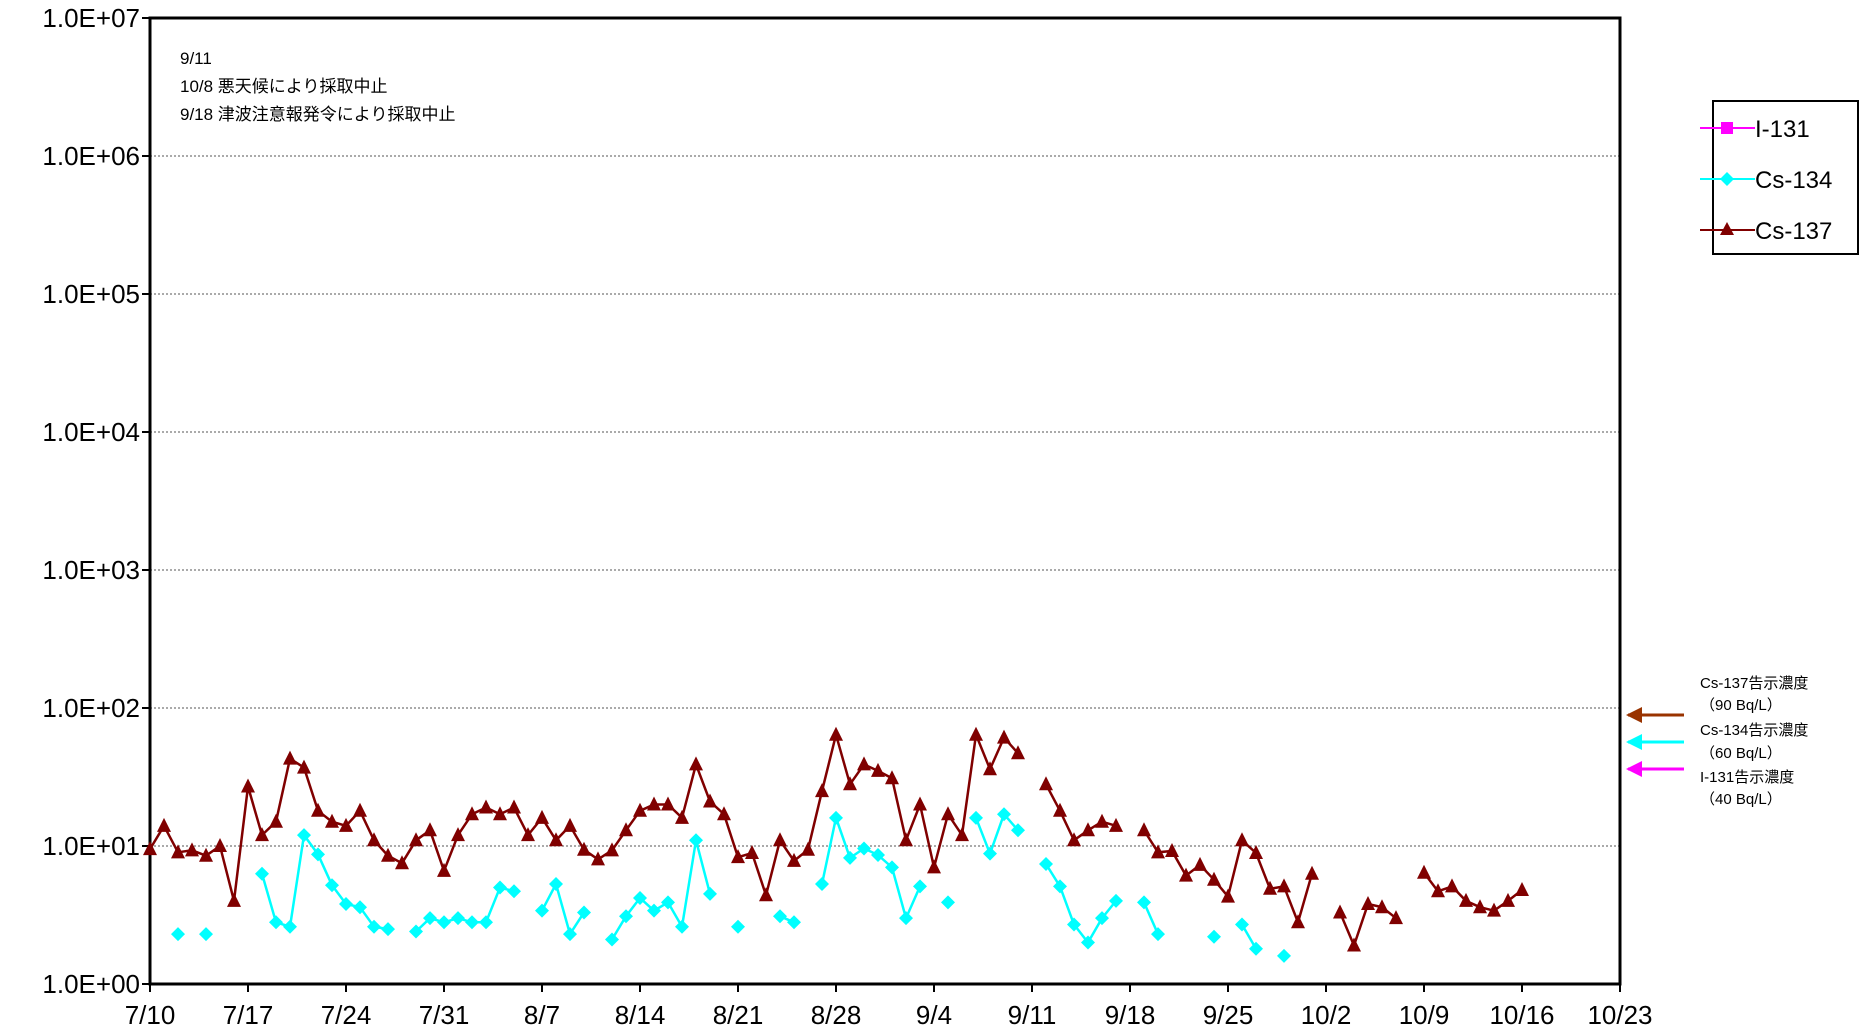 The height and width of the screenshot is (1035, 1863). I want to click on limit-cs137: Cs-137告示濃度 （90 Bq/L）, so click(1717, 699).